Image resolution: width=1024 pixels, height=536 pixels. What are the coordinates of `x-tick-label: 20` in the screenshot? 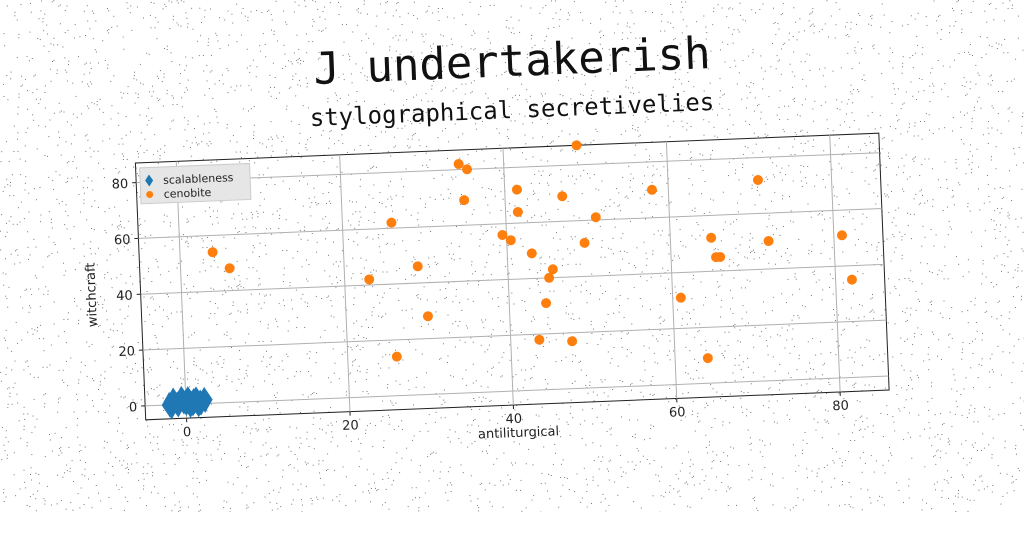 It's located at (350, 426).